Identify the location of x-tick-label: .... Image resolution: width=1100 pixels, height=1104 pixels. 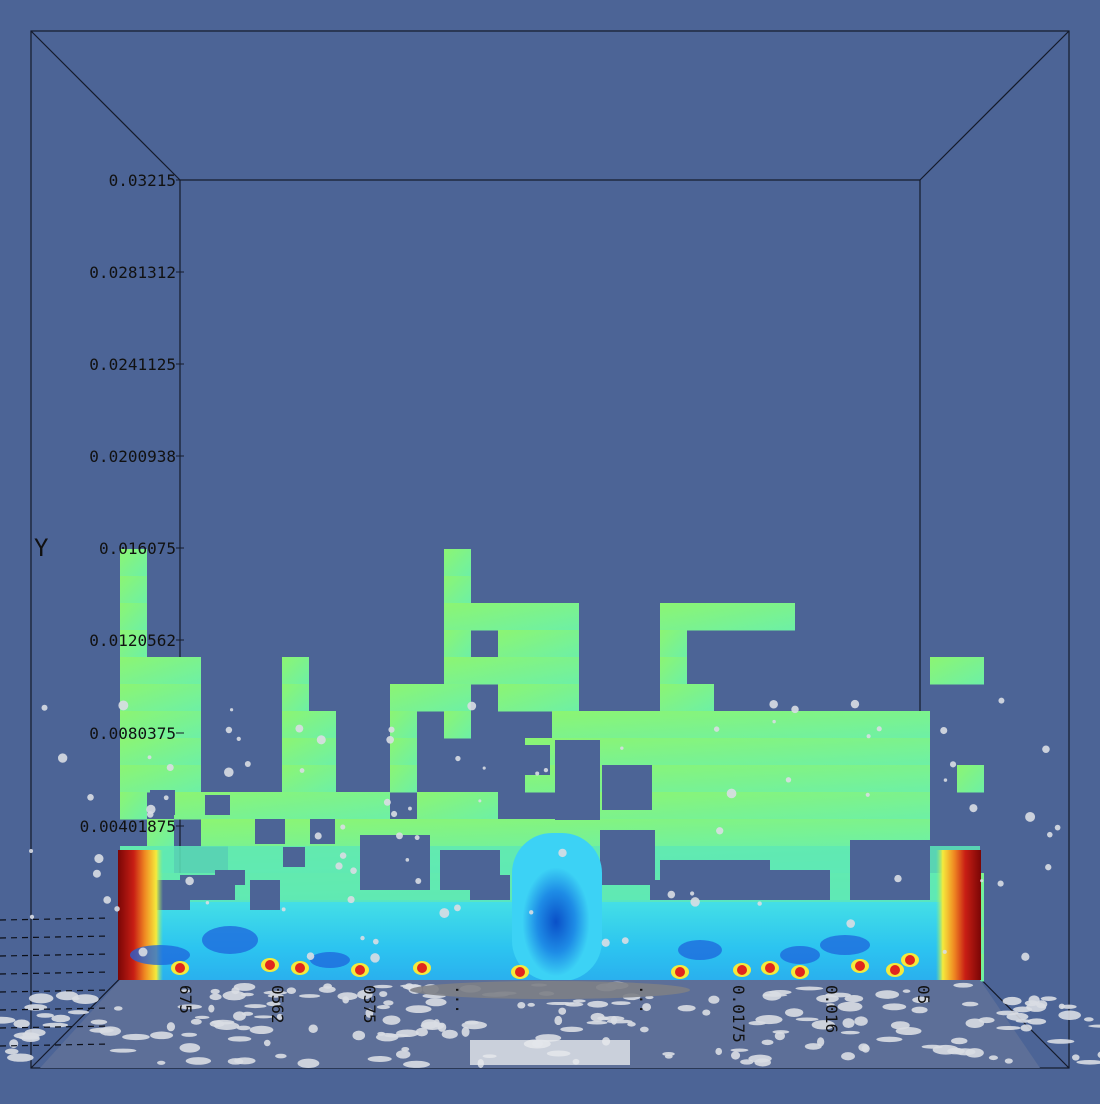
(645, 999).